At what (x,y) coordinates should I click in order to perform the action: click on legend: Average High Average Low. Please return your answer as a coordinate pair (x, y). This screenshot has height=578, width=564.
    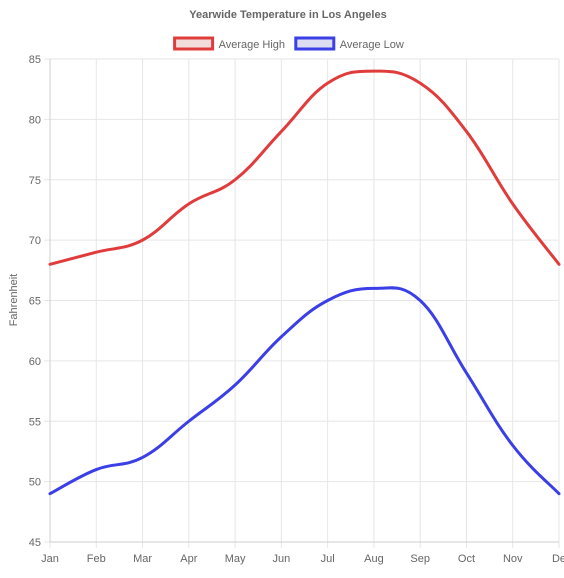
    Looking at the image, I should click on (288, 43).